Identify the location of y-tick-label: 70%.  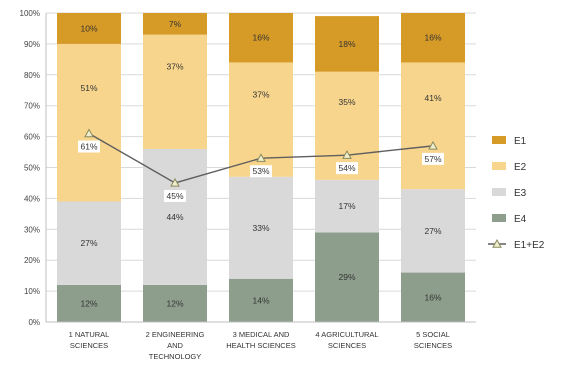
(32, 106).